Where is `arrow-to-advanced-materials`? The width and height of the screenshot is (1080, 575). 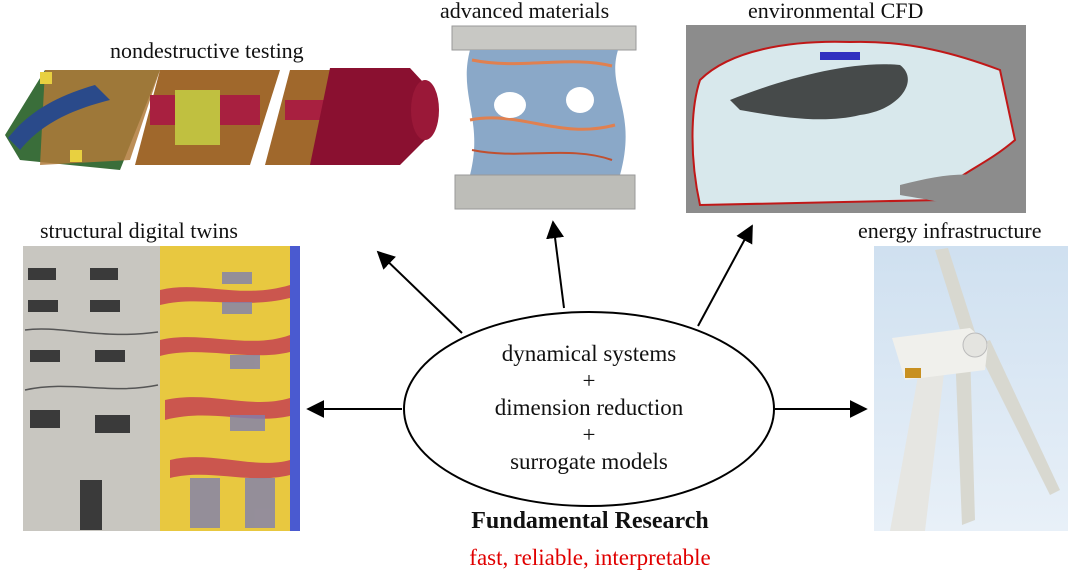
arrow-to-advanced-materials is located at coordinates (555, 264).